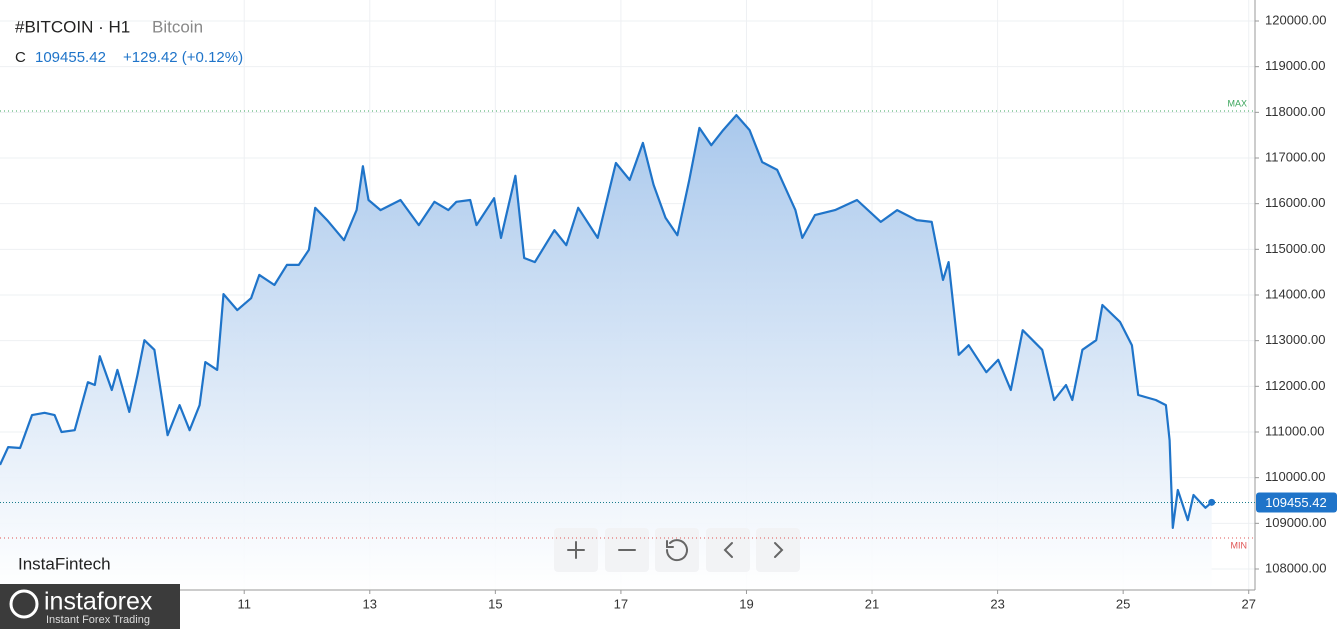 The width and height of the screenshot is (1337, 629). I want to click on reset-icon, so click(676, 550).